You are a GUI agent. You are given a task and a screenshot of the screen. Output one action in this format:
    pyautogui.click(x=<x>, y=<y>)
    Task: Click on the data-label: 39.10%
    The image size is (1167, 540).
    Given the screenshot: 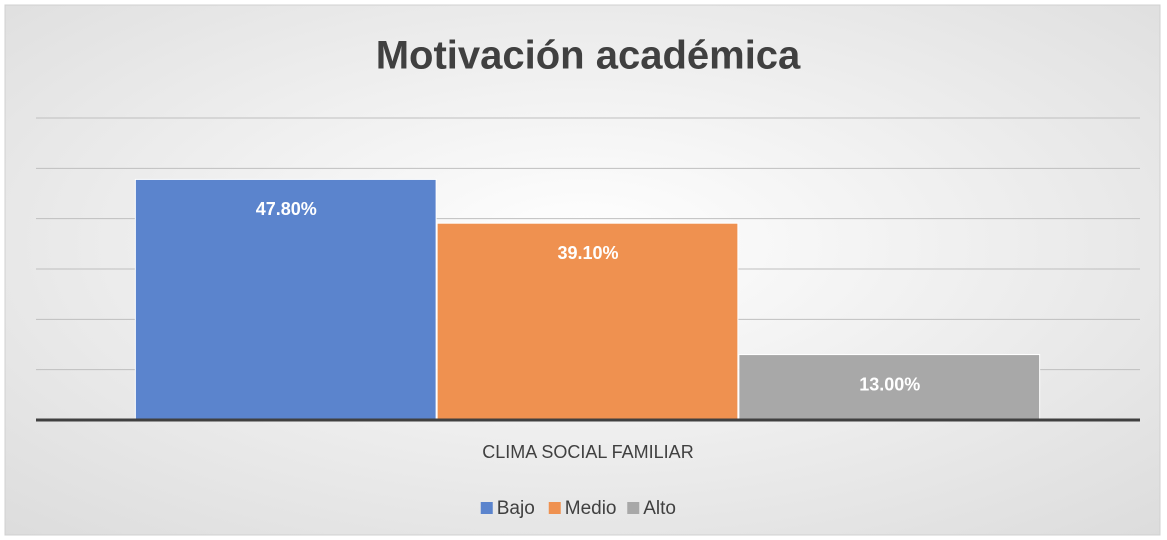 What is the action you would take?
    pyautogui.click(x=587, y=253)
    